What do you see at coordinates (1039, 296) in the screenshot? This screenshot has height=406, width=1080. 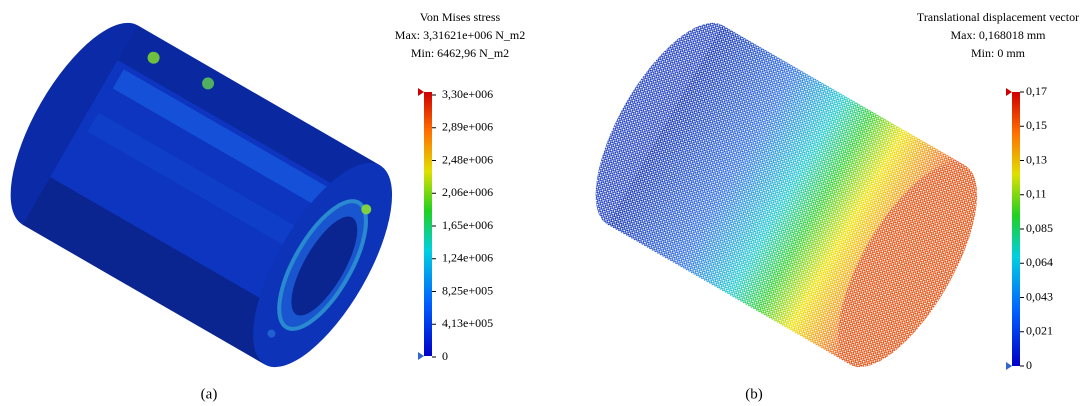 I see `legend-label: 0,043` at bounding box center [1039, 296].